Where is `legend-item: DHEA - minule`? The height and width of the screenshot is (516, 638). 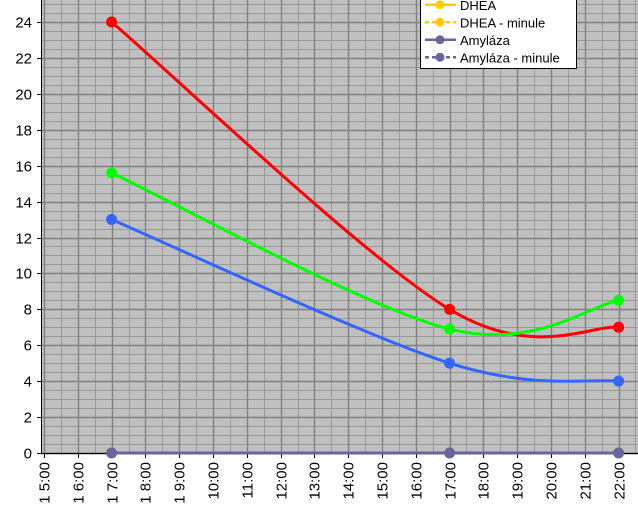 legend-item: DHEA - minule is located at coordinates (485, 22).